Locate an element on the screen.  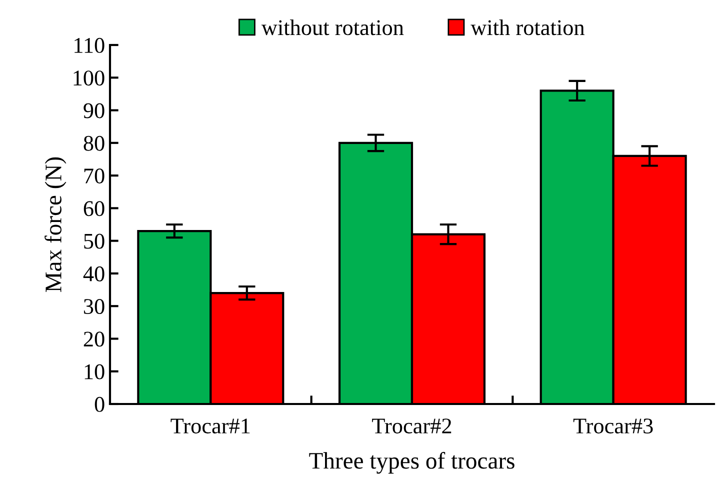
y-tick-label: 30 is located at coordinates (94, 306).